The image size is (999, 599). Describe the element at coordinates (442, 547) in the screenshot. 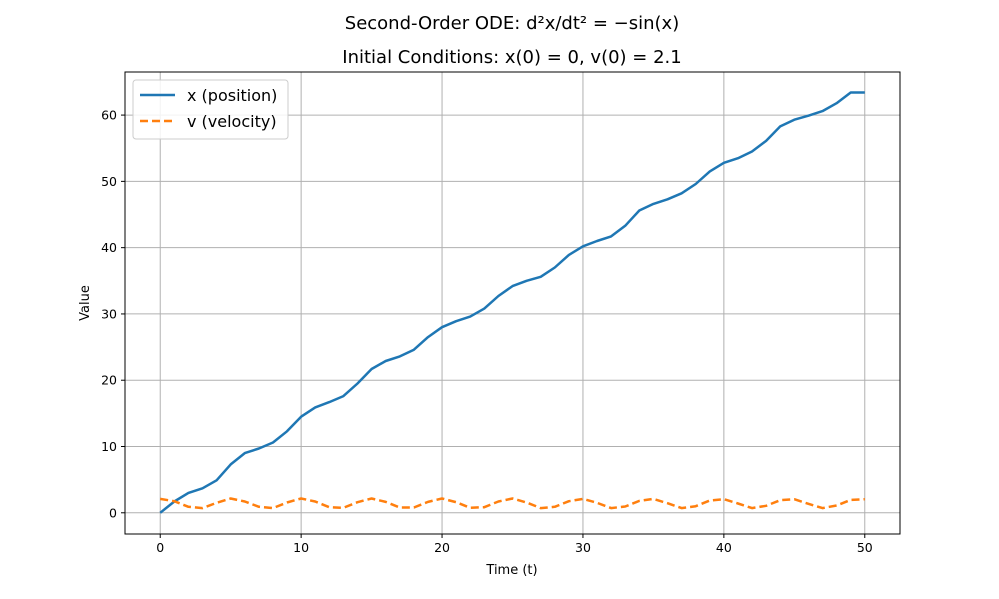

I see `x-tick-label: 20` at that location.